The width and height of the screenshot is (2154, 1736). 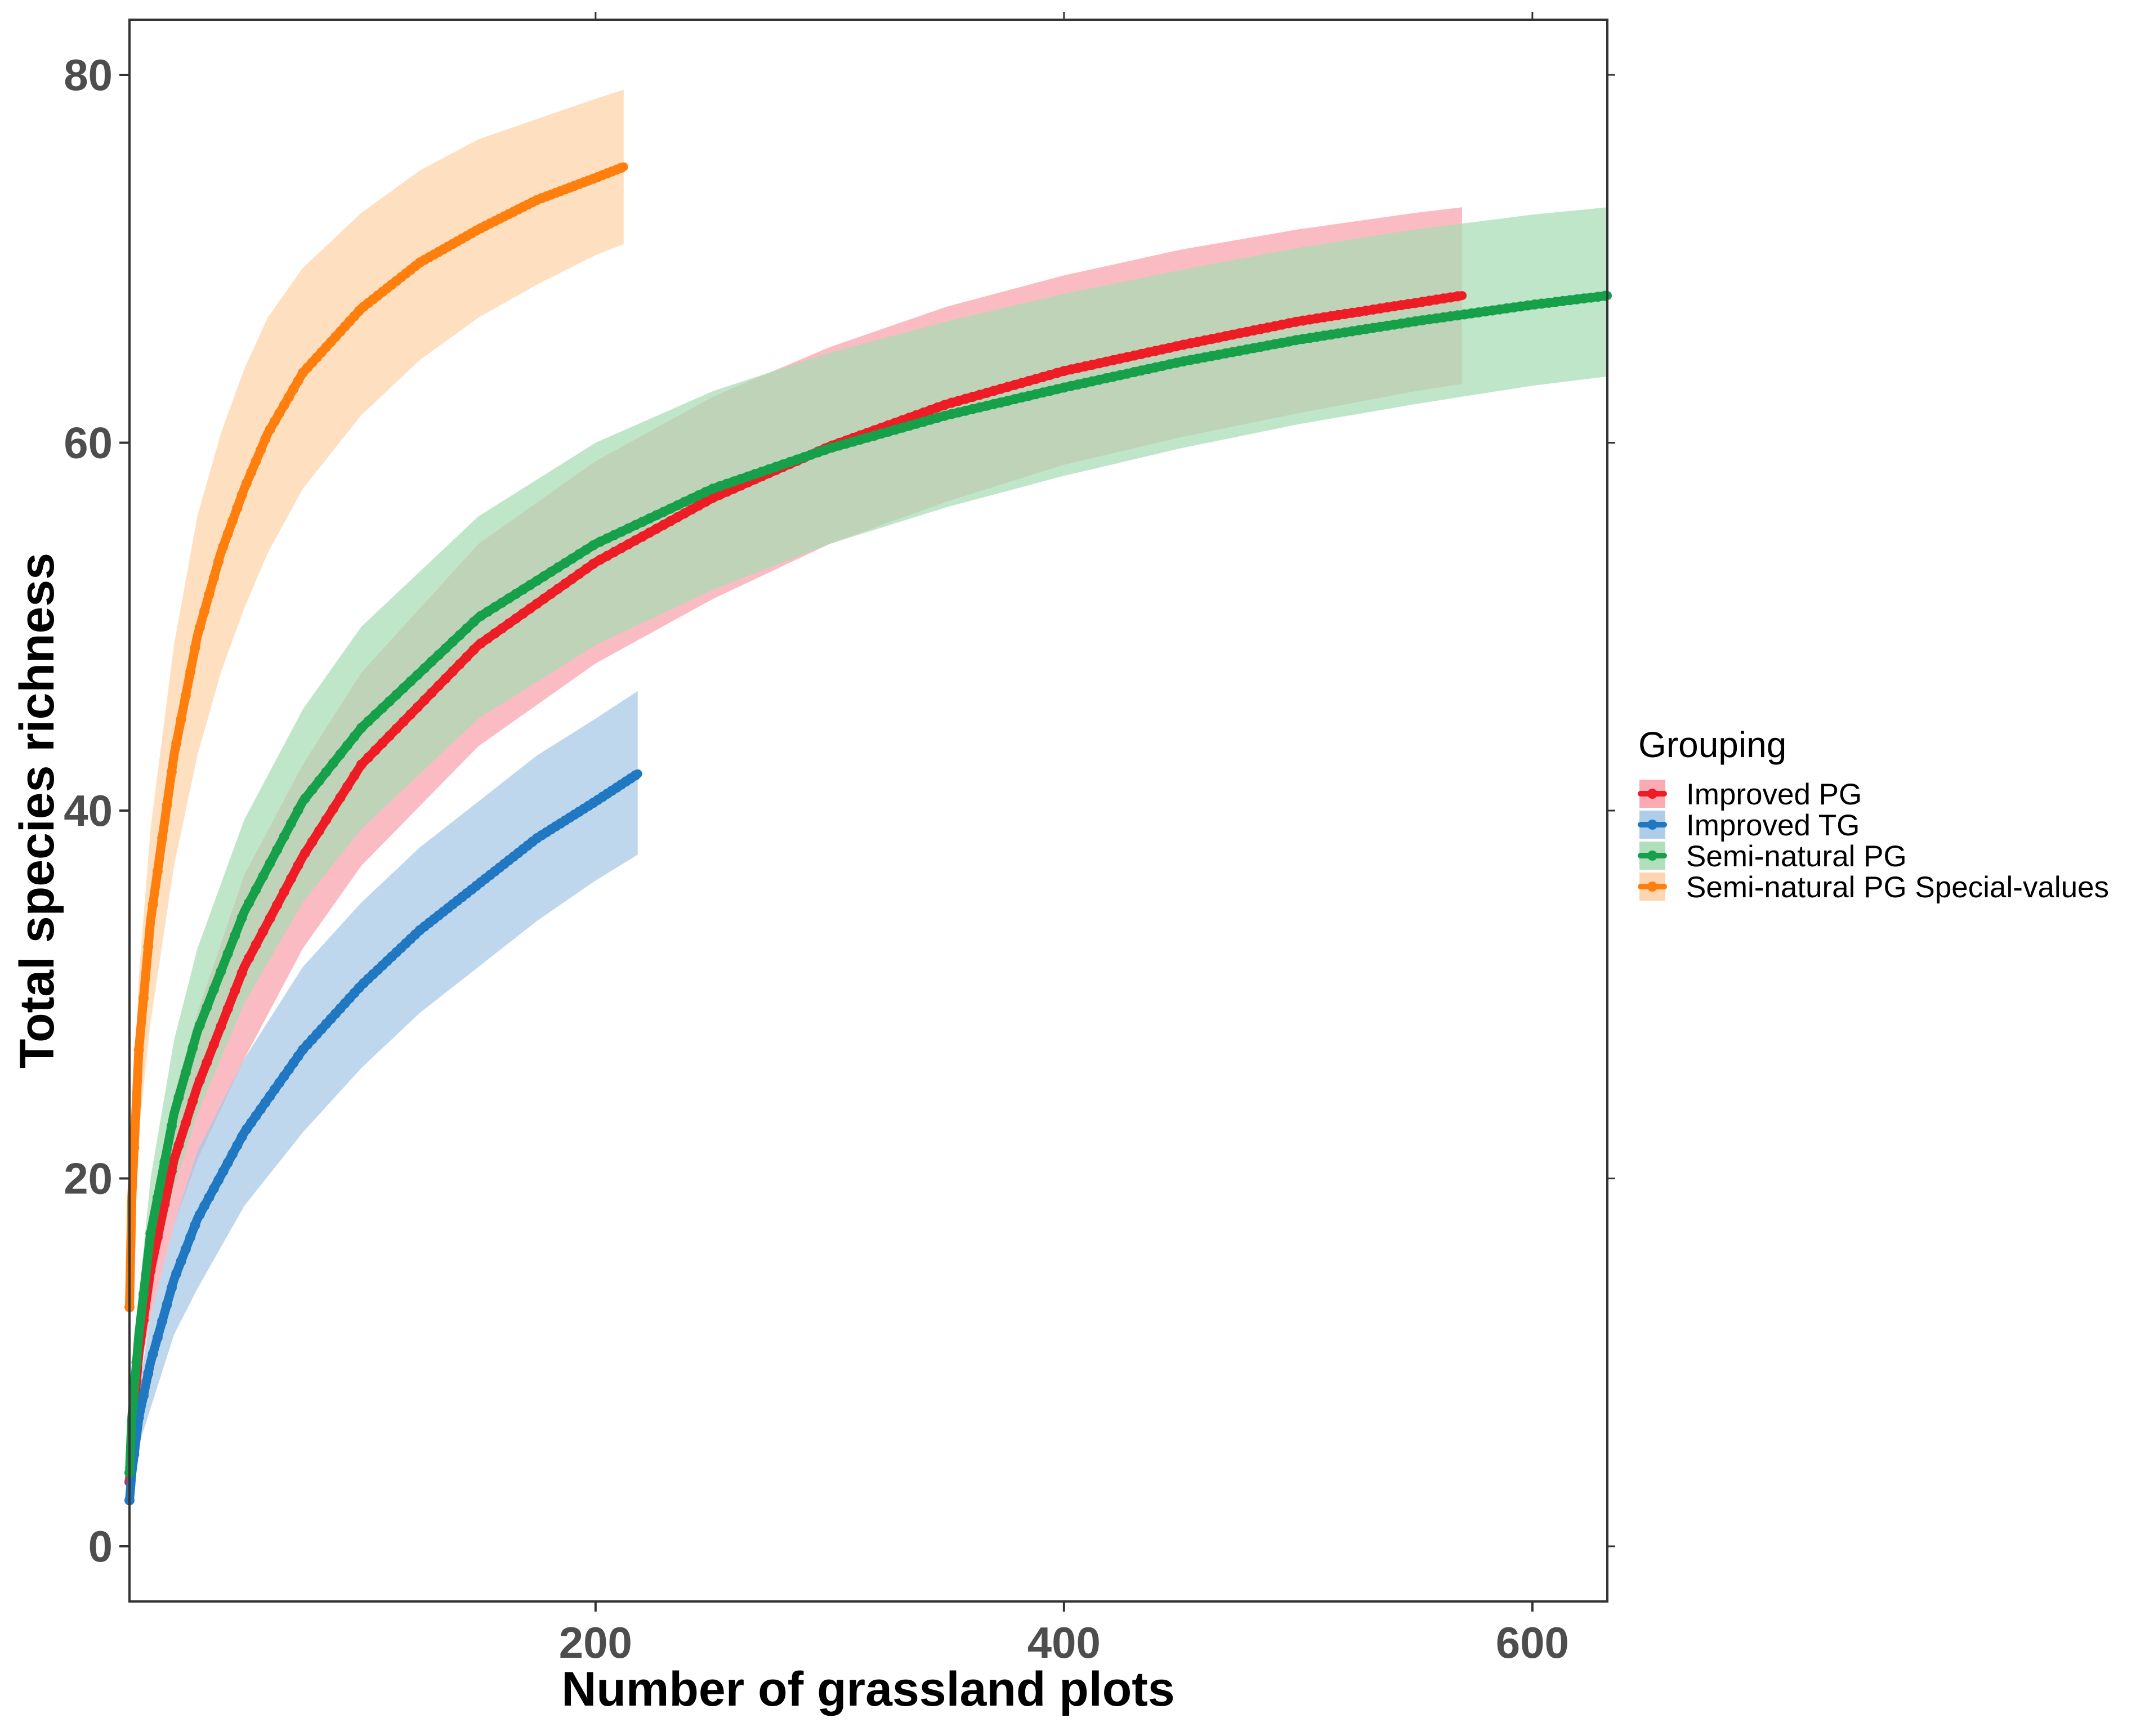 I want to click on legend-label: Semi-natural PG, so click(x=1796, y=856).